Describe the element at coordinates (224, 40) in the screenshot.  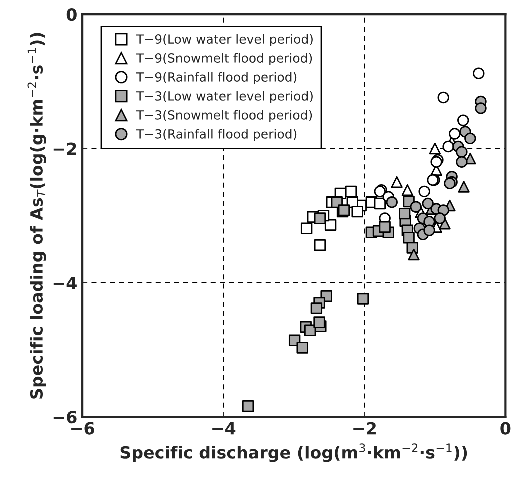
I see `legend-label: T−9(Low water level period)` at that location.